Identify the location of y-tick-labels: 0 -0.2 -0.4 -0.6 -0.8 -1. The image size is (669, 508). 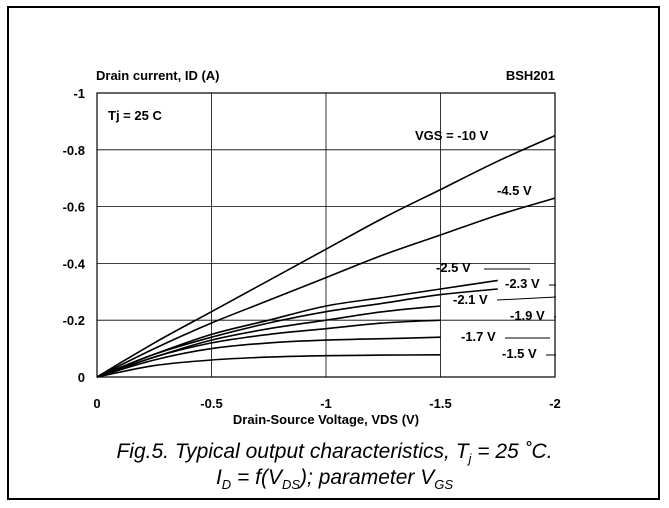
(74, 235).